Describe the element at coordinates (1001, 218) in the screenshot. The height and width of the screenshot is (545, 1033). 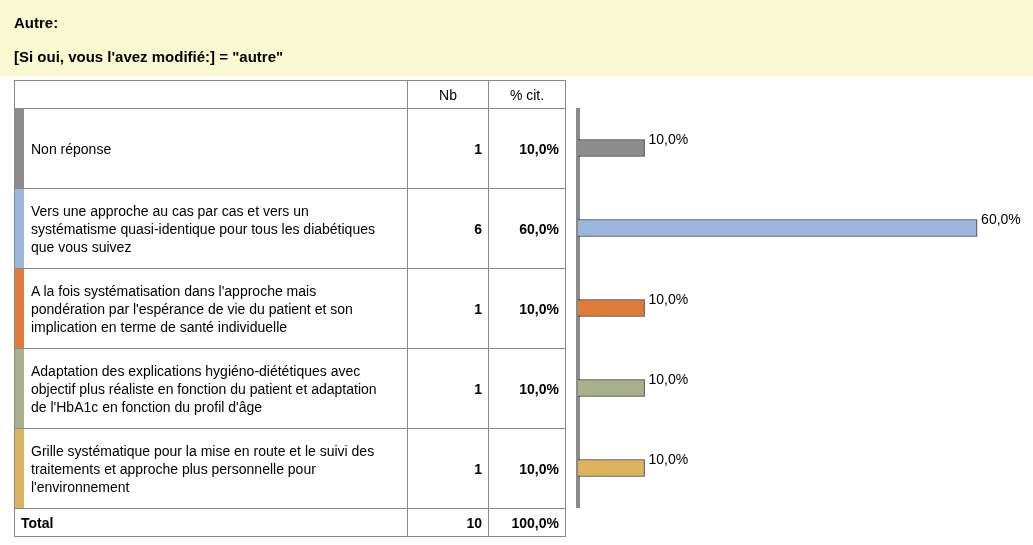
I see `text: 60,0%` at that location.